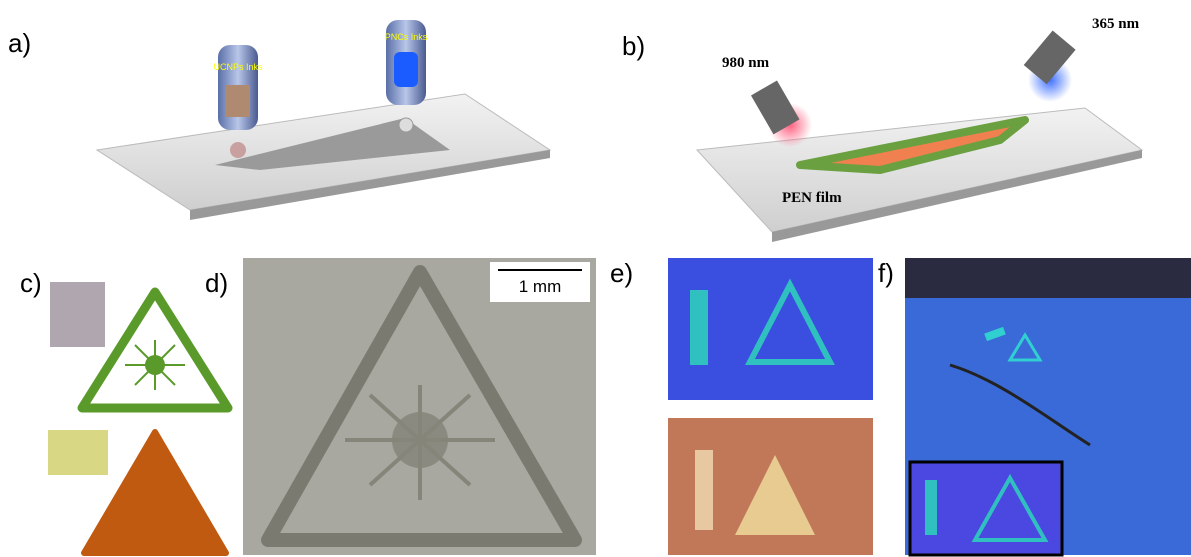 The image size is (1191, 557). What do you see at coordinates (155, 492) in the screenshot?
I see `orange-triangle` at bounding box center [155, 492].